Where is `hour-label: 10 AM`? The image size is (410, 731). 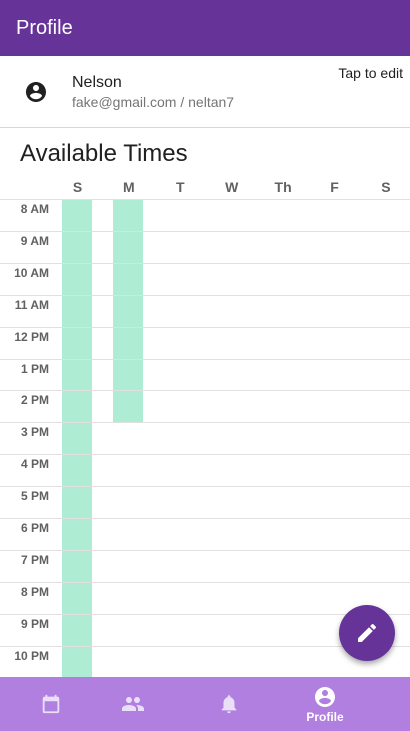
hour-label: 10 AM is located at coordinates (31, 272).